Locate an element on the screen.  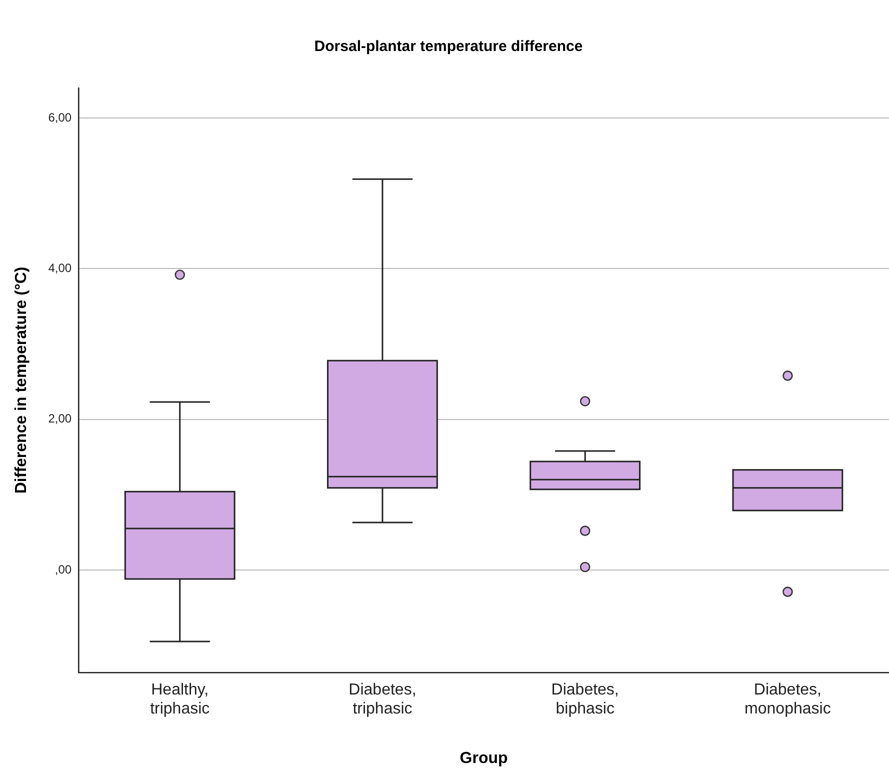
chart-title: Dorsal-plantar temperature difference is located at coordinates (448, 47).